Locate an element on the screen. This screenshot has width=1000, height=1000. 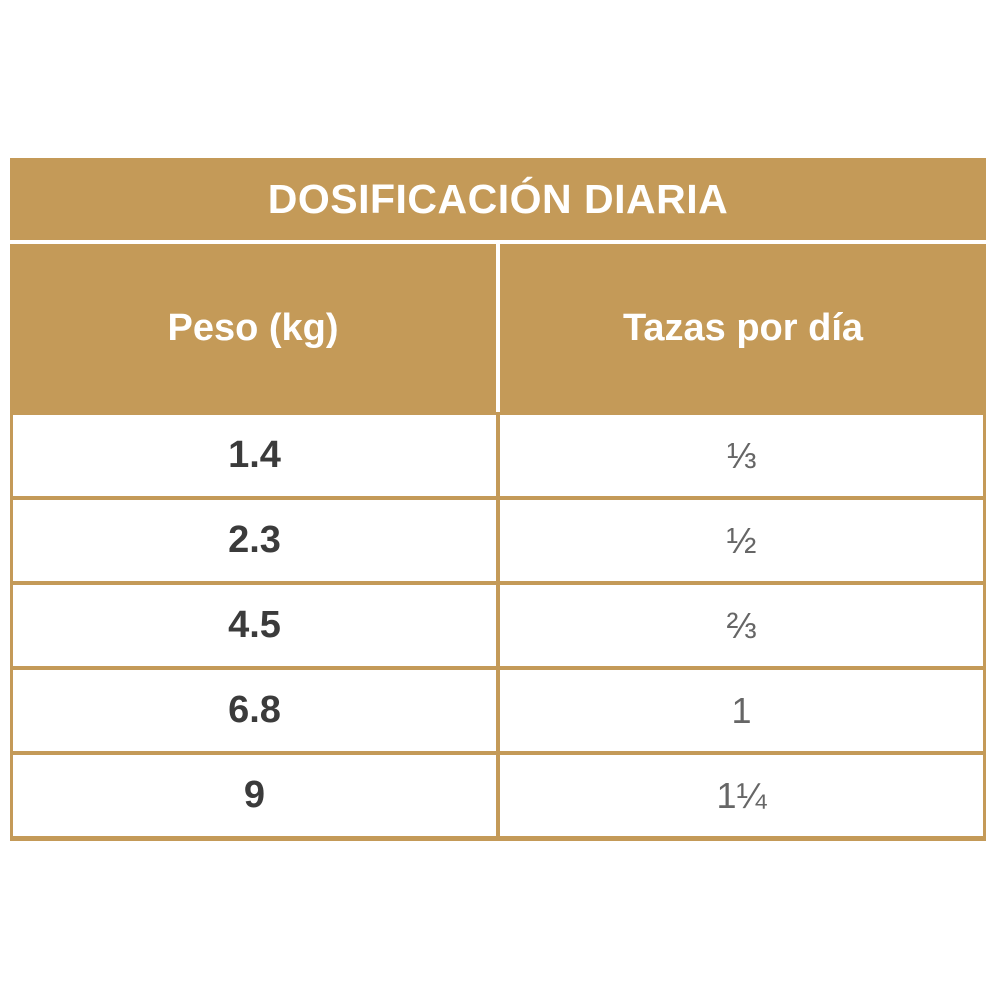
weight-cell: 9 is located at coordinates (254, 795).